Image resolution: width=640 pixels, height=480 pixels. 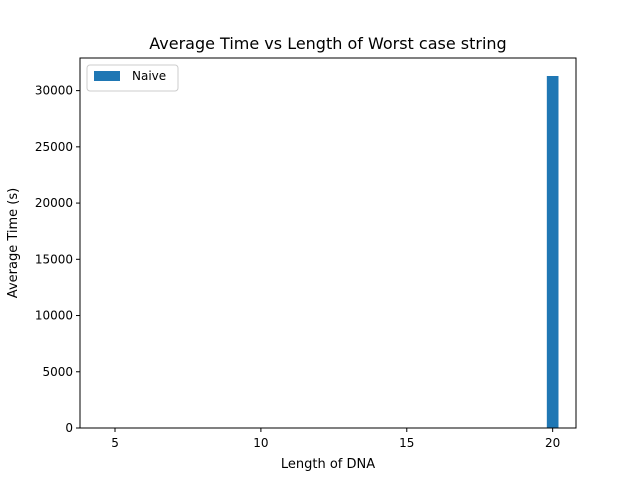 What do you see at coordinates (149, 76) in the screenshot?
I see `legend-label: Naive` at bounding box center [149, 76].